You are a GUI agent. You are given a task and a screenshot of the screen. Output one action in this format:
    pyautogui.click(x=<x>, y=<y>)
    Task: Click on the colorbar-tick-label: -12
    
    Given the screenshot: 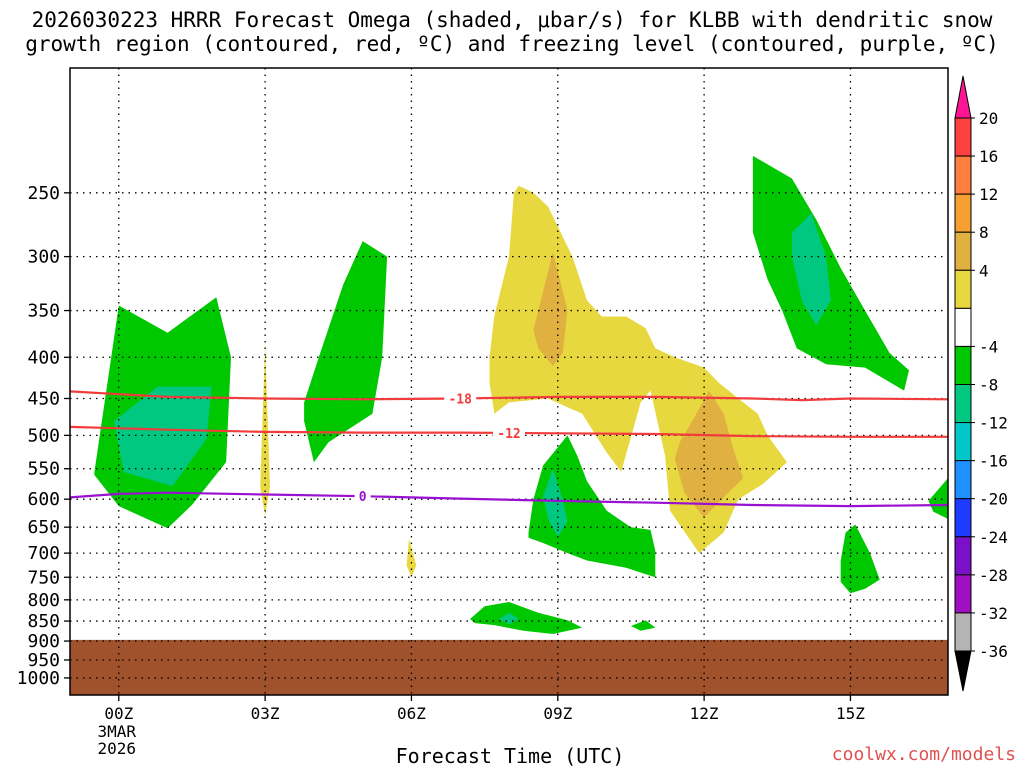 What is the action you would take?
    pyautogui.click(x=993, y=423)
    